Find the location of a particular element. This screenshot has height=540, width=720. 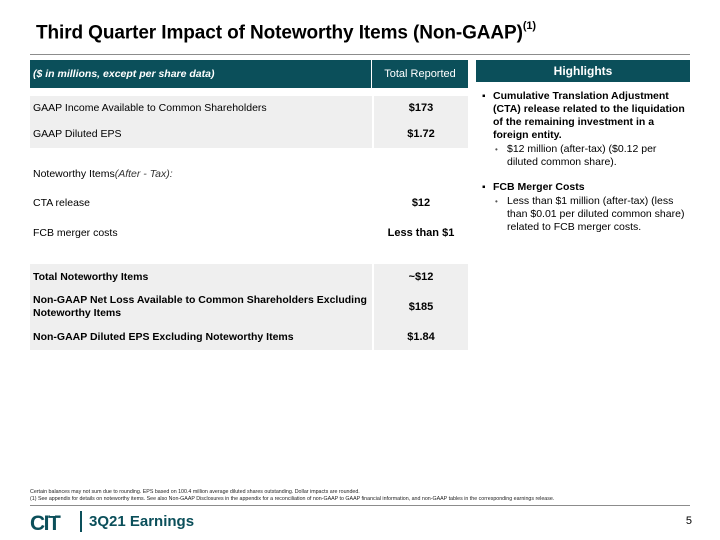

row-value: ~$12 is located at coordinates (420, 277).